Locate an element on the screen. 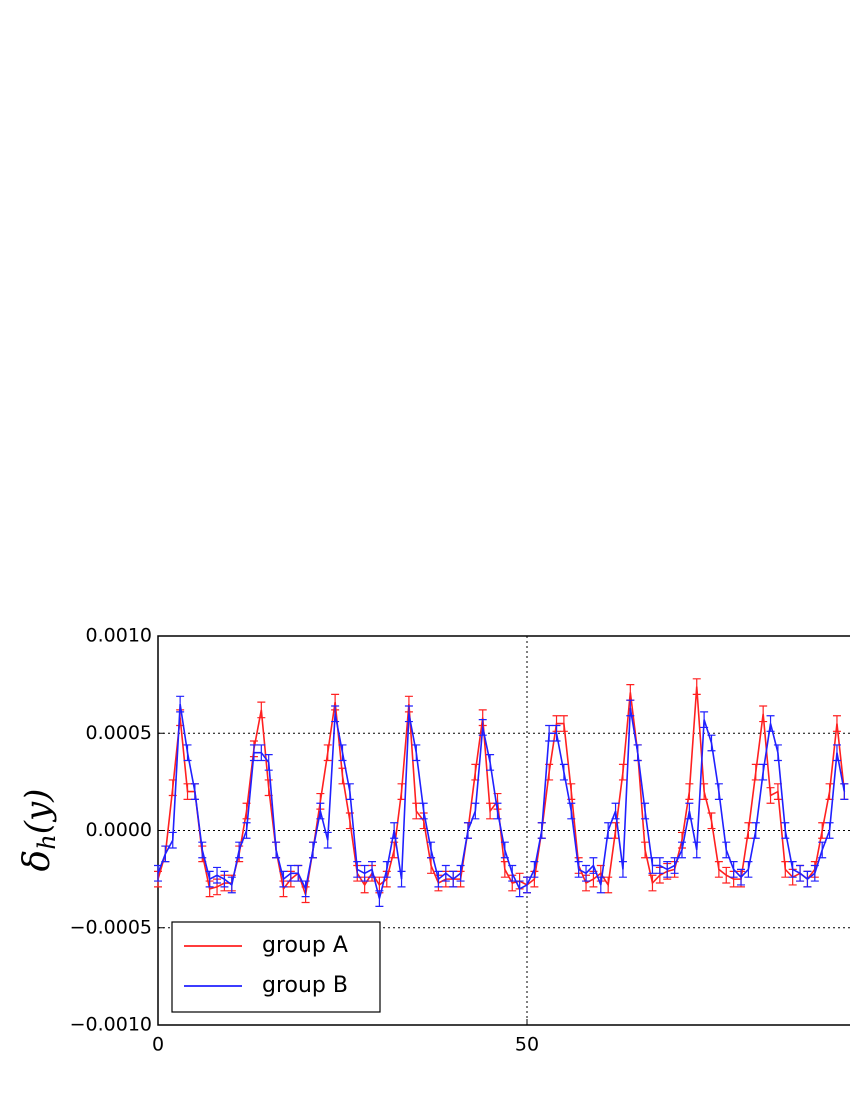  legend-box is located at coordinates (276, 967).